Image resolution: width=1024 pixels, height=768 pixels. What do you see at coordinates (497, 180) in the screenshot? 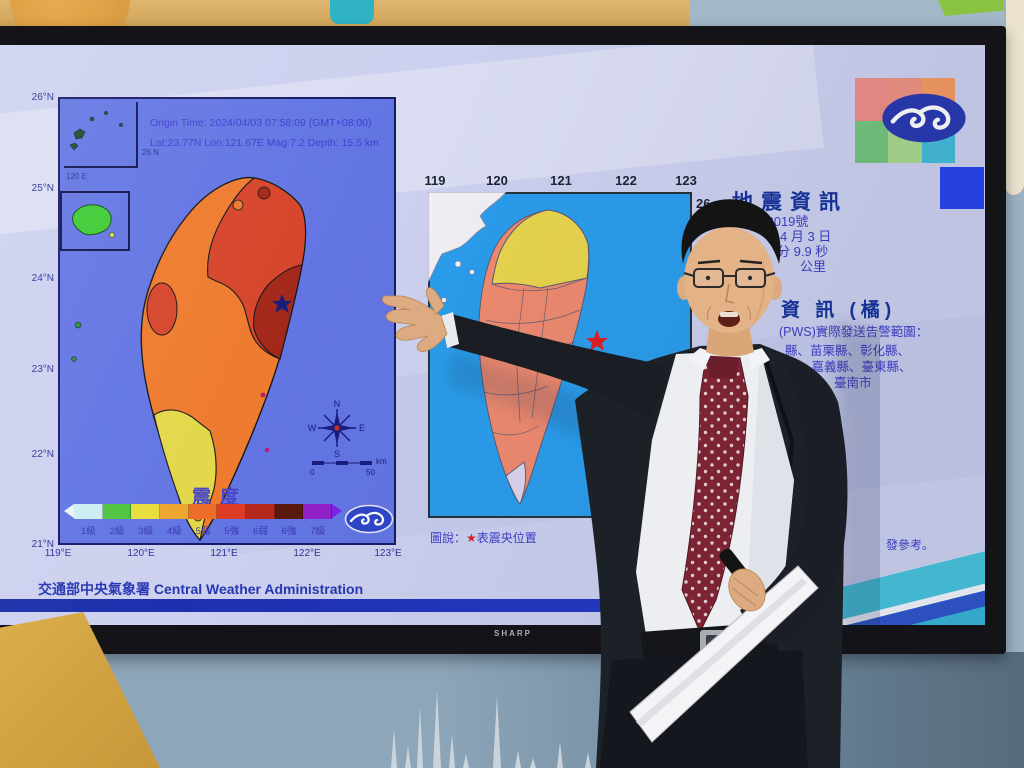
I see `rm-lon-label: 120` at bounding box center [497, 180].